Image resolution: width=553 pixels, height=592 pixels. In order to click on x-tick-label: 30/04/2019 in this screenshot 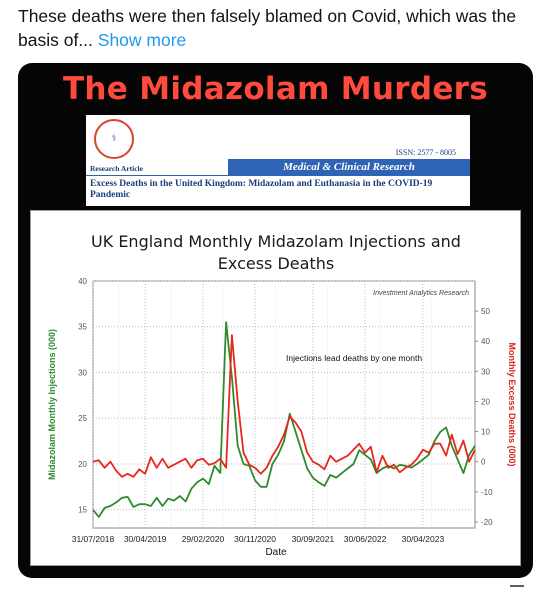, I will do `click(145, 539)`.